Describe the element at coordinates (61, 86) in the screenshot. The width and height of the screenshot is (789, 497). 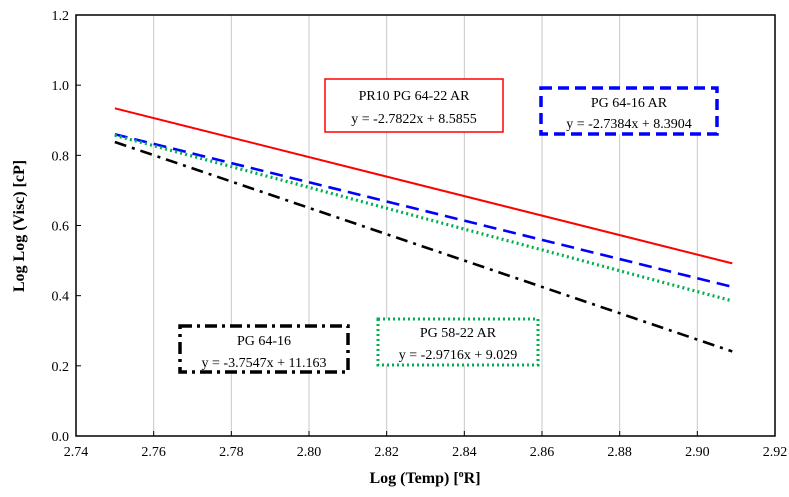
I see `y-tick-label: 1.0` at that location.